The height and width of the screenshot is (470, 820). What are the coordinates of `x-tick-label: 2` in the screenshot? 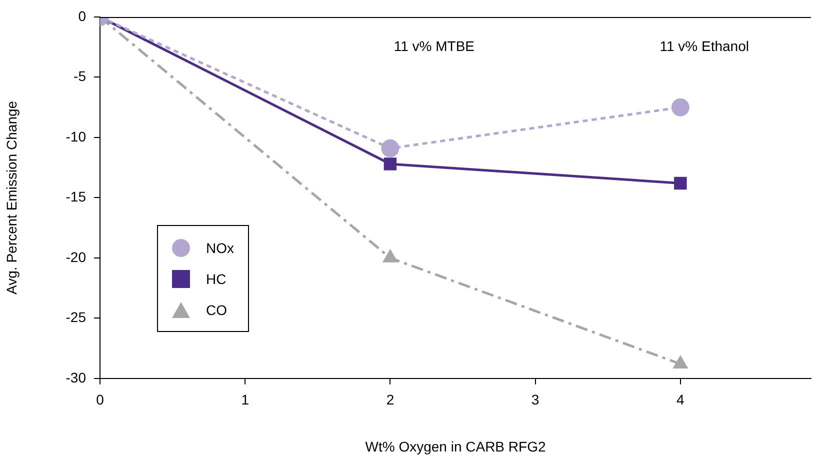 It's located at (390, 400).